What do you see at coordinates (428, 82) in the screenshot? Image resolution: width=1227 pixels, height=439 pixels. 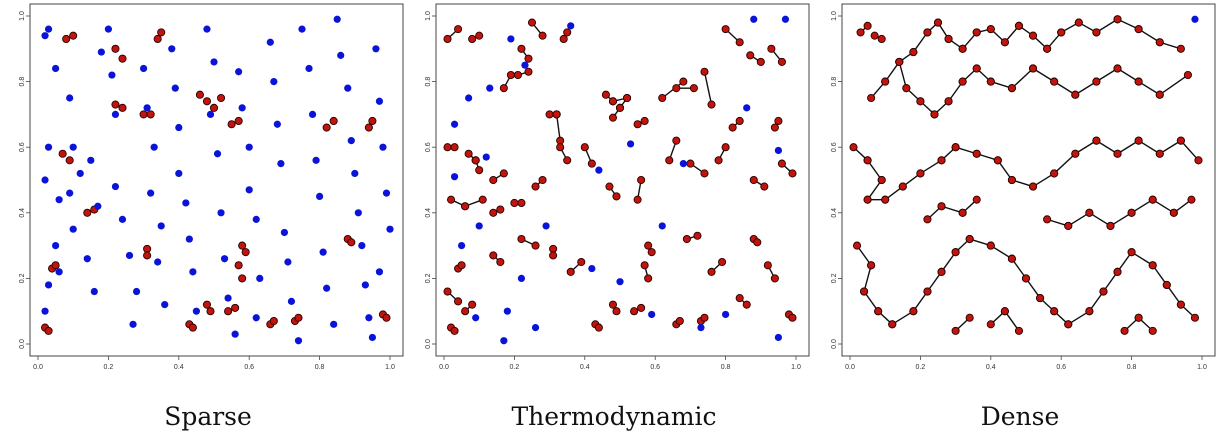 I see `y-tick-label: 0.8` at bounding box center [428, 82].